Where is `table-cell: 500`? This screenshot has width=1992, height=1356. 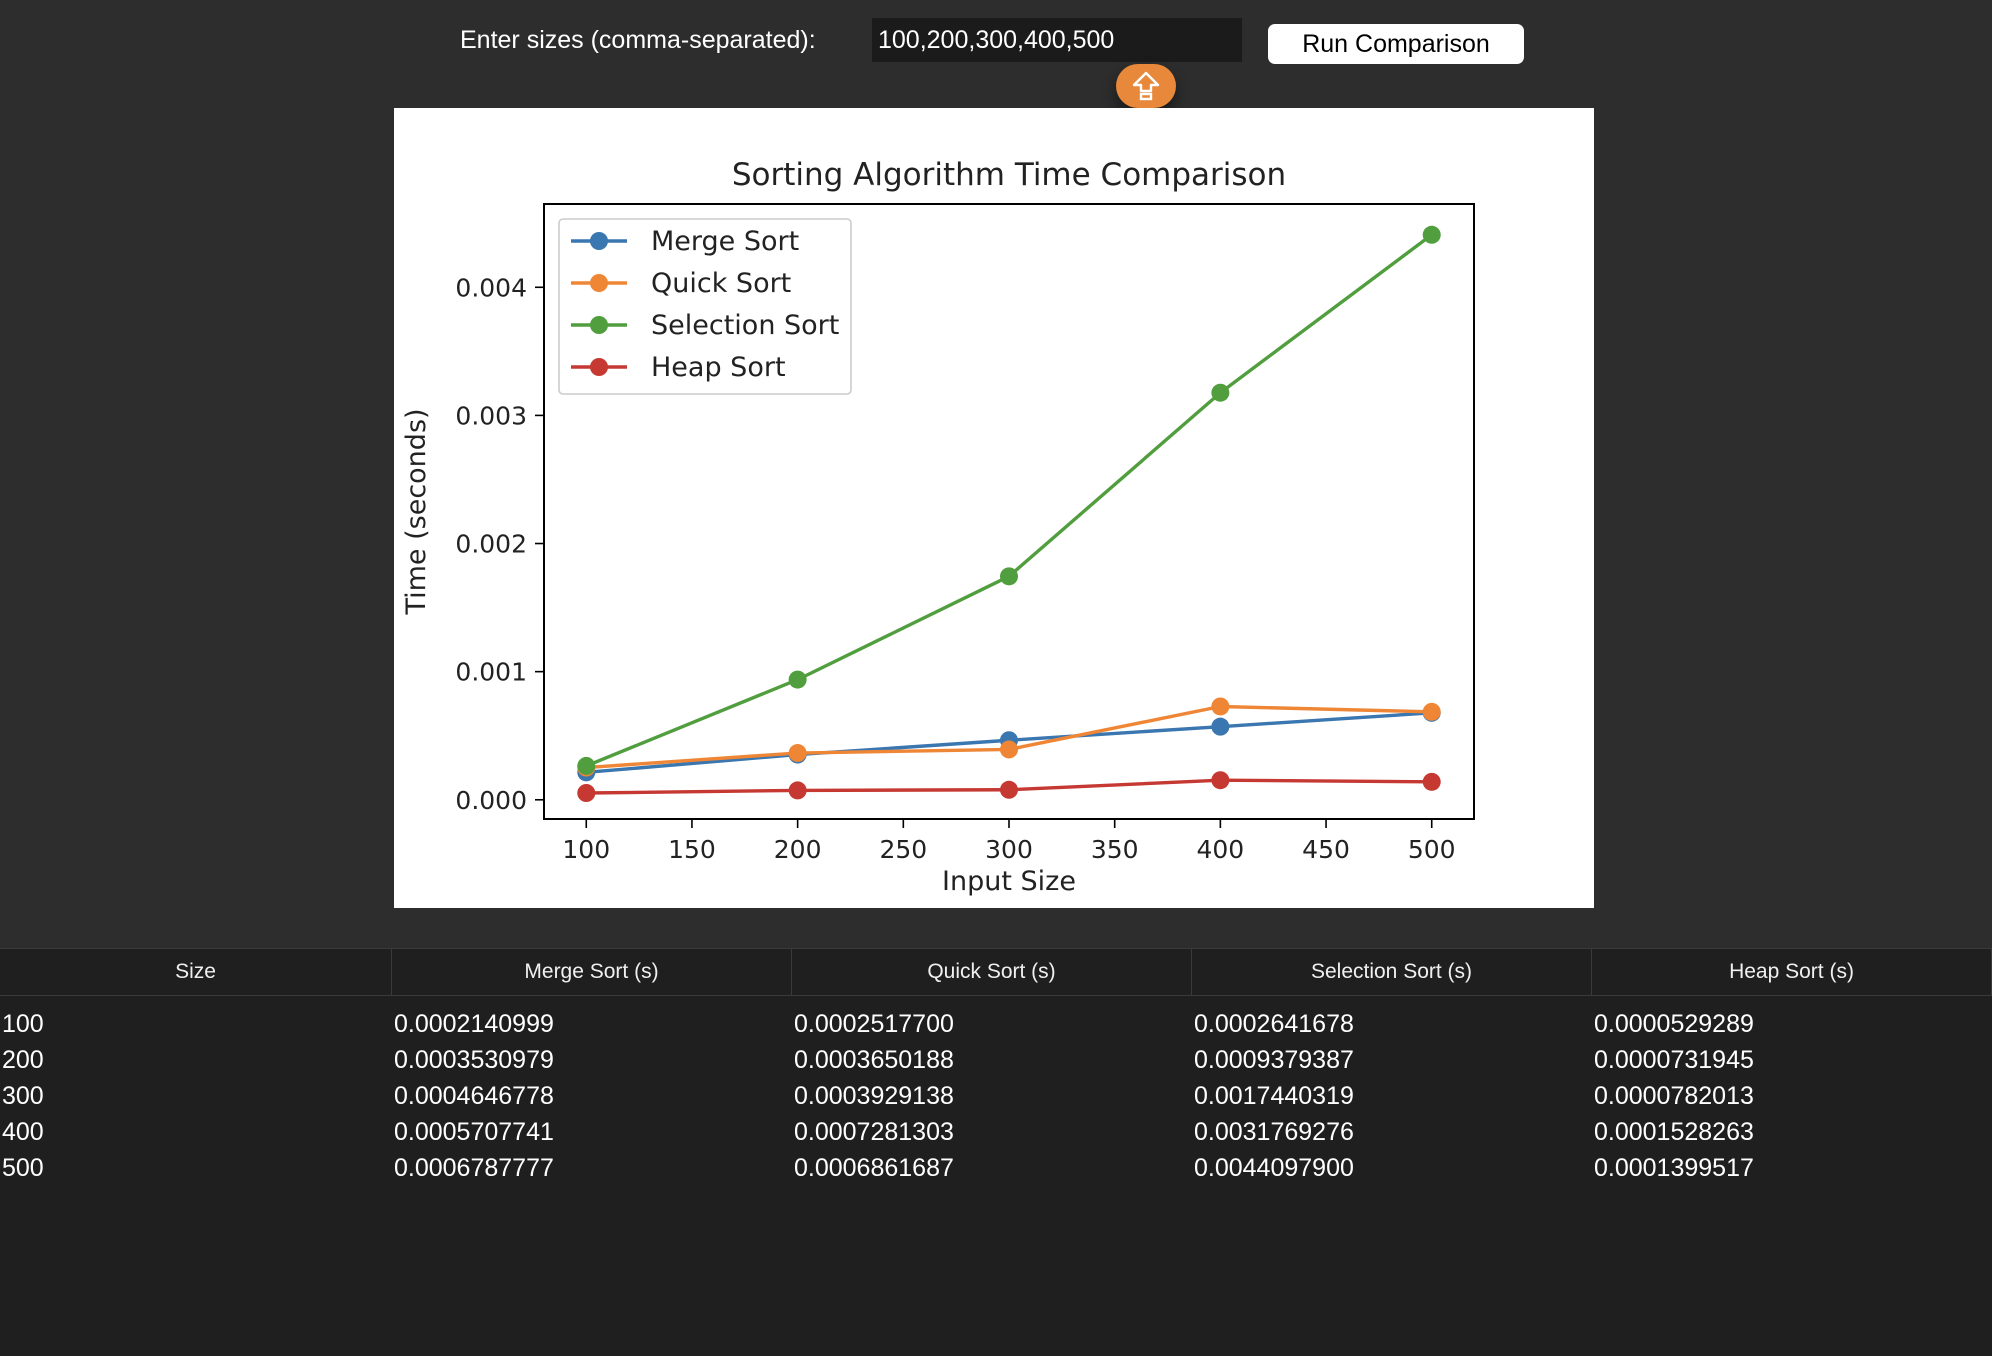 table-cell: 500 is located at coordinates (23, 1168).